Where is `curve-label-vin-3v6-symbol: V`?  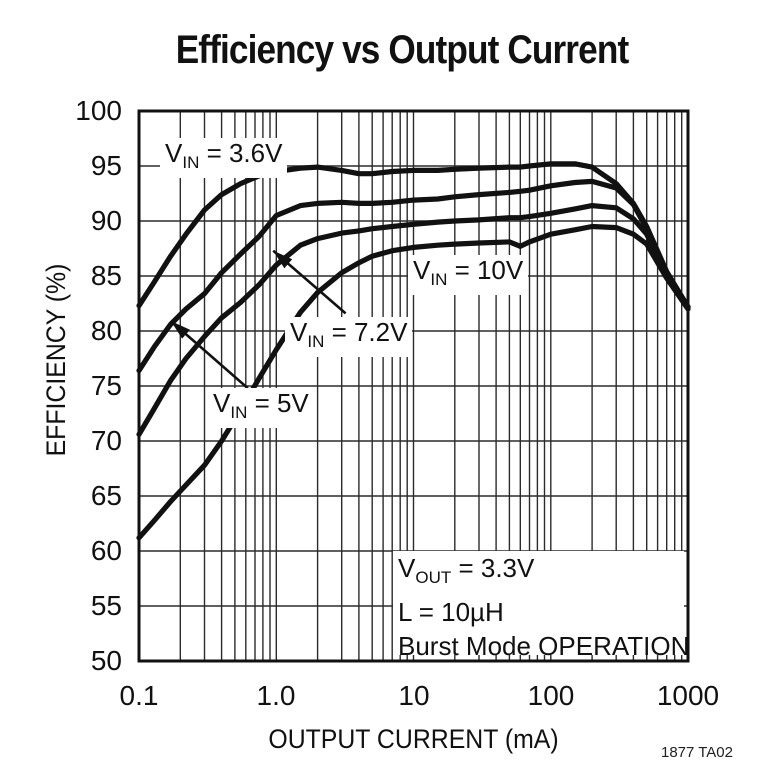 curve-label-vin-3v6-symbol: V is located at coordinates (174, 153).